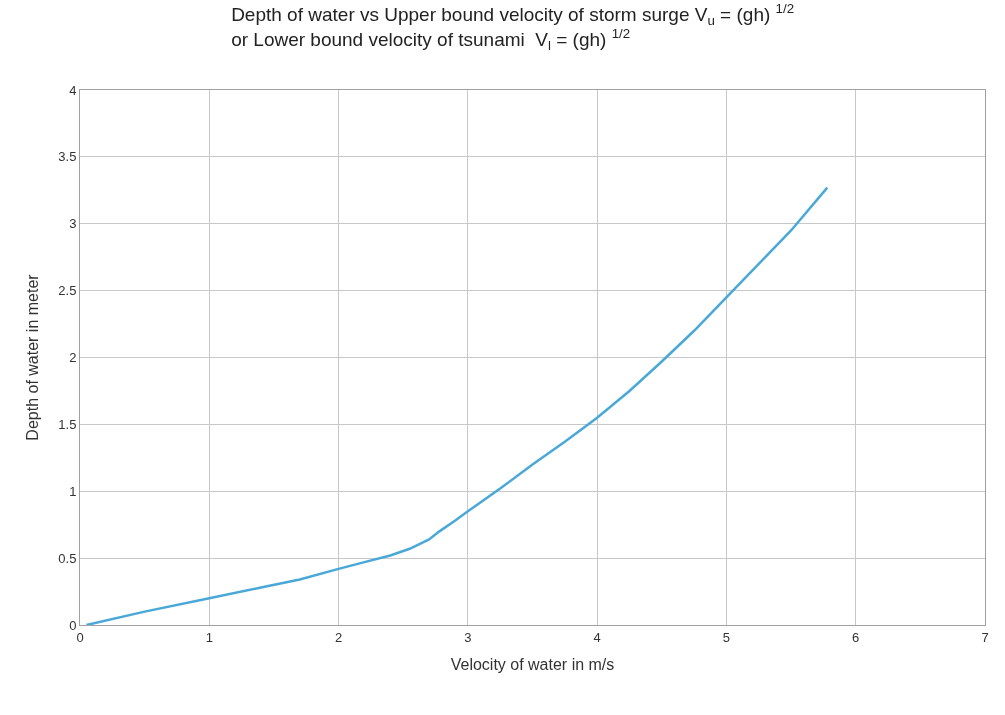  What do you see at coordinates (513, 27) in the screenshot?
I see `chart-title: Depth of water vs Upper bound velocity of storm surge V$_{u}$ = (gh) $^{1/2}$ or Lower bound velocity of tsunami V$_{l}$ = (gh) $^{1/2}$` at bounding box center [513, 27].